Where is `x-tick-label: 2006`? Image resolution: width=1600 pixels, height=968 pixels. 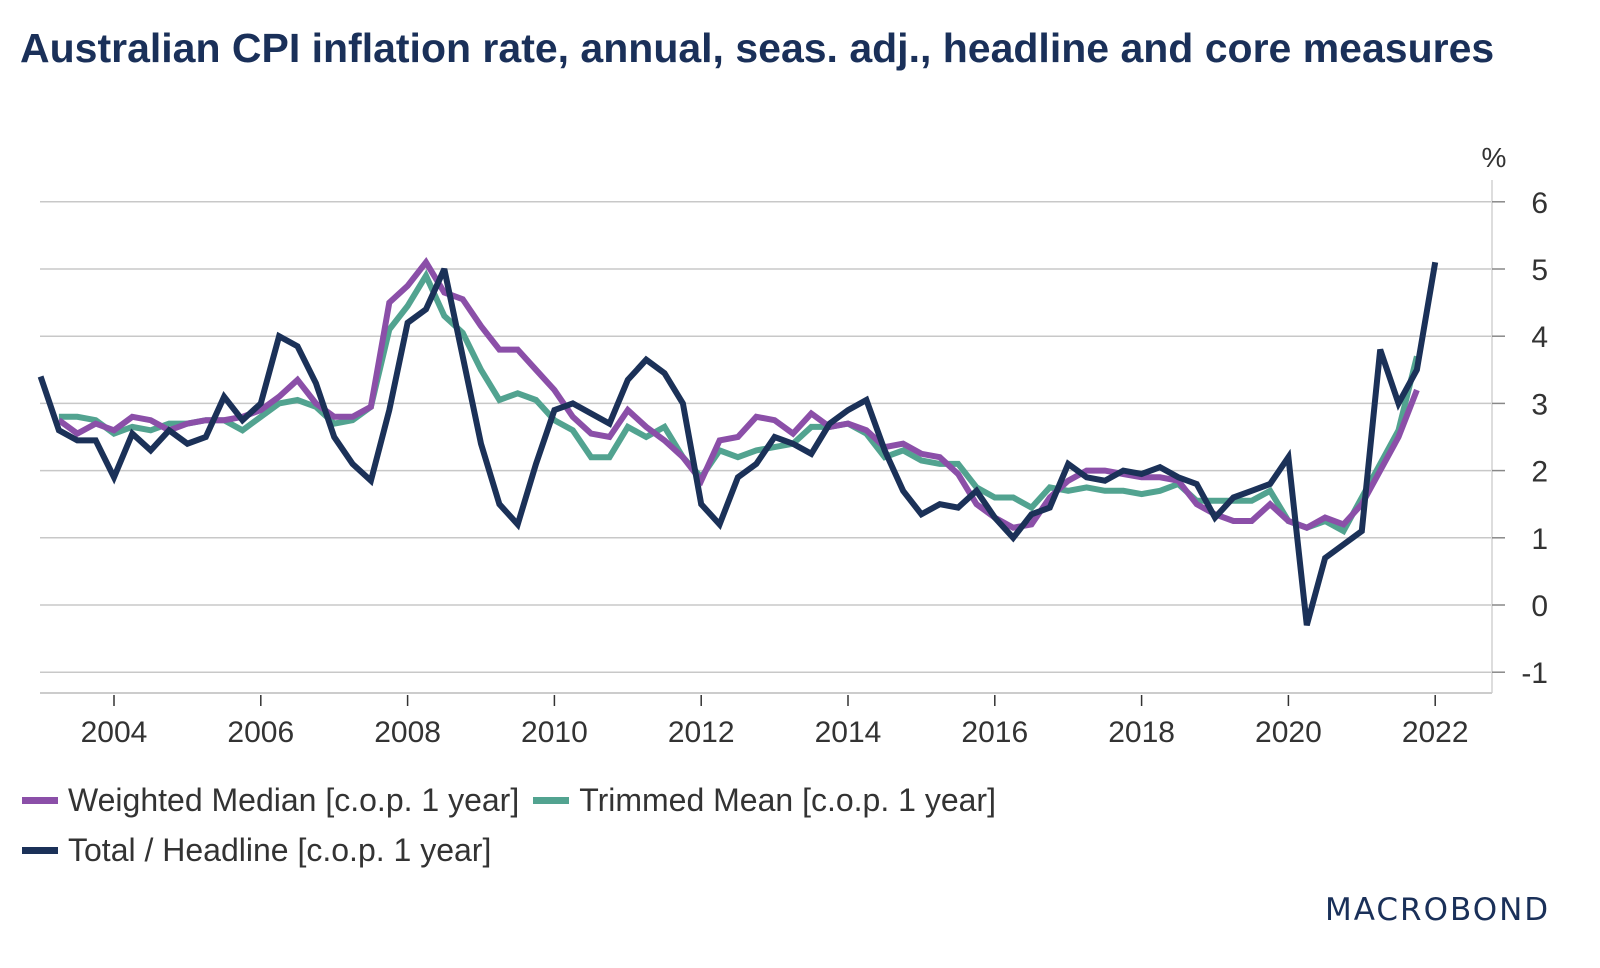
x-tick-label: 2006 is located at coordinates (260, 732).